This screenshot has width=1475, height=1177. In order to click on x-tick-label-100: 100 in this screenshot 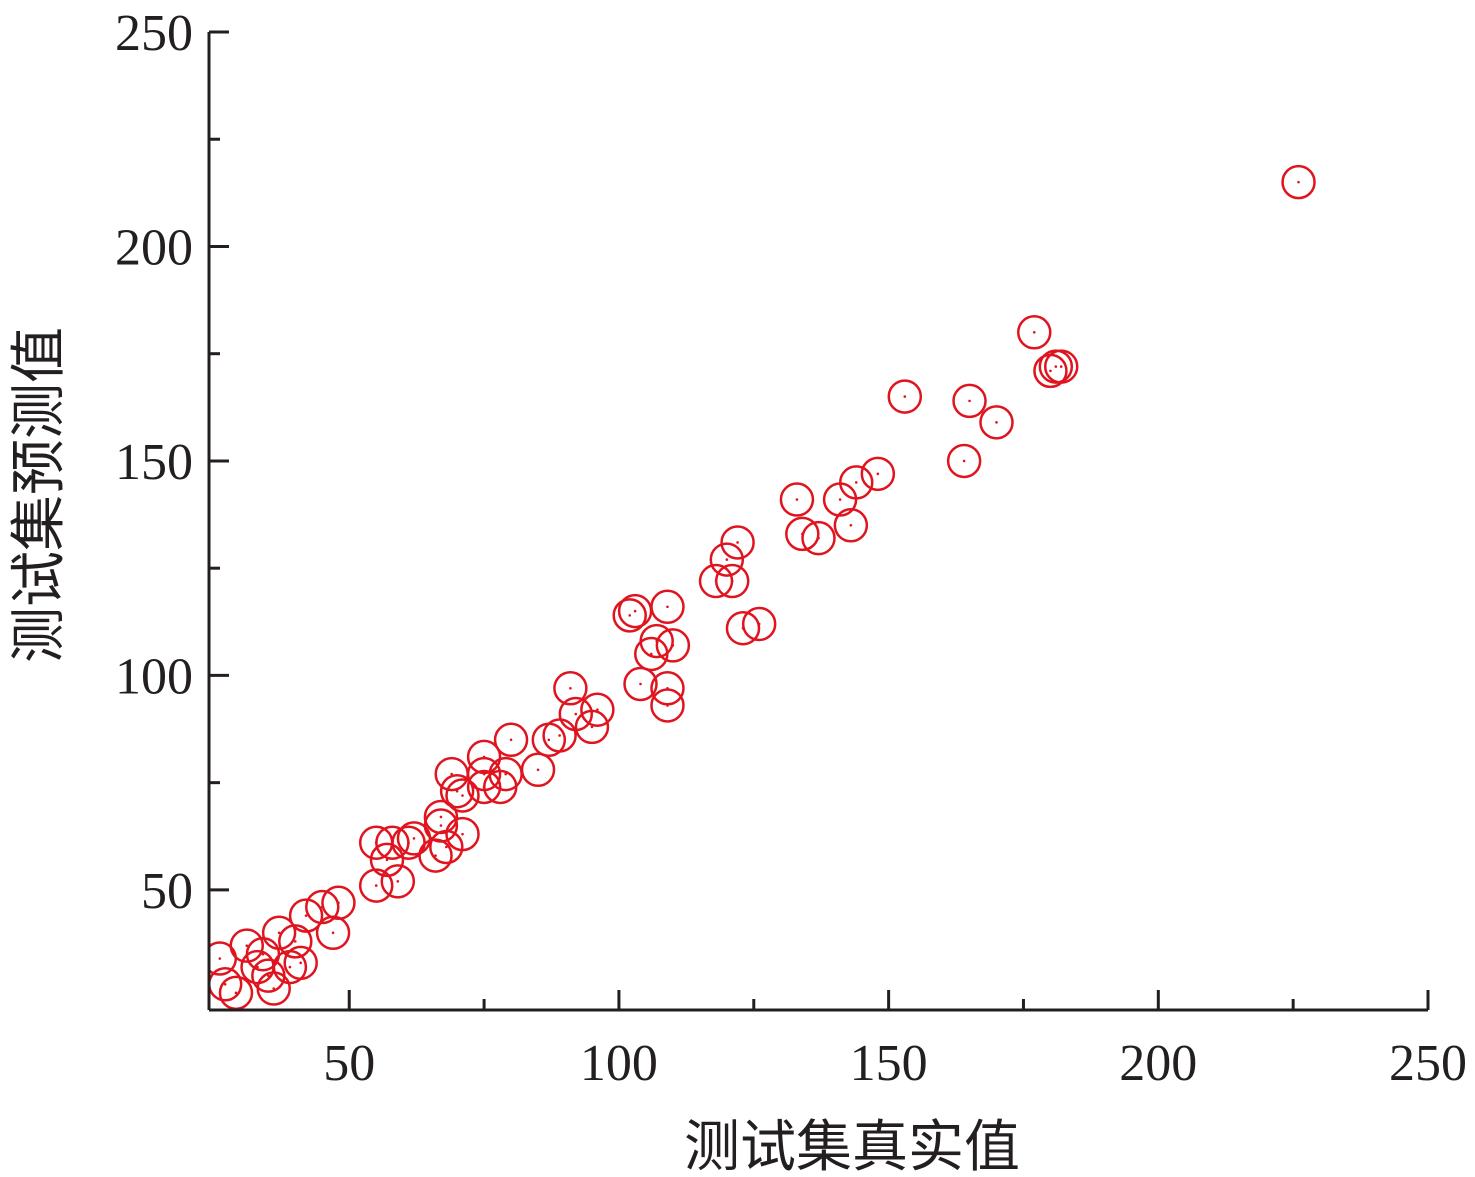, I will do `click(619, 1063)`.